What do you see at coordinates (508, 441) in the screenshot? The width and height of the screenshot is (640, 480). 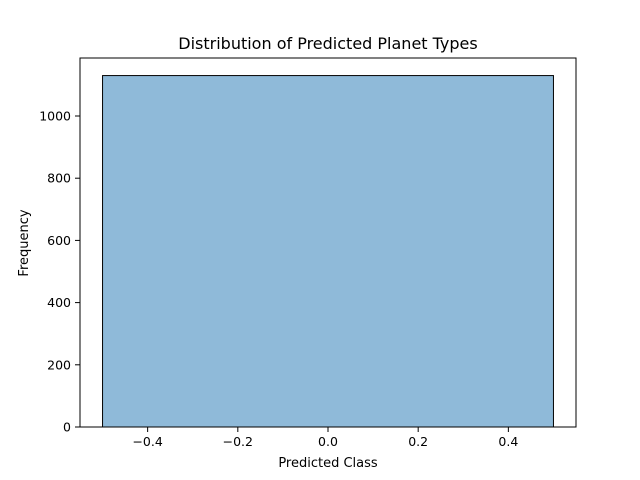 I see `x-tick-label: 0.4` at bounding box center [508, 441].